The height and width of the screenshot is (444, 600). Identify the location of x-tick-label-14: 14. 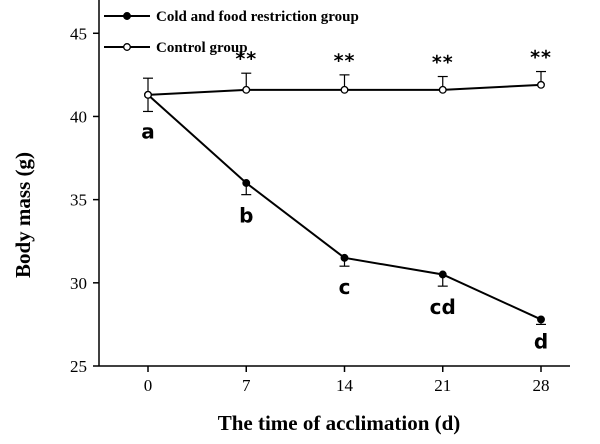
(345, 385).